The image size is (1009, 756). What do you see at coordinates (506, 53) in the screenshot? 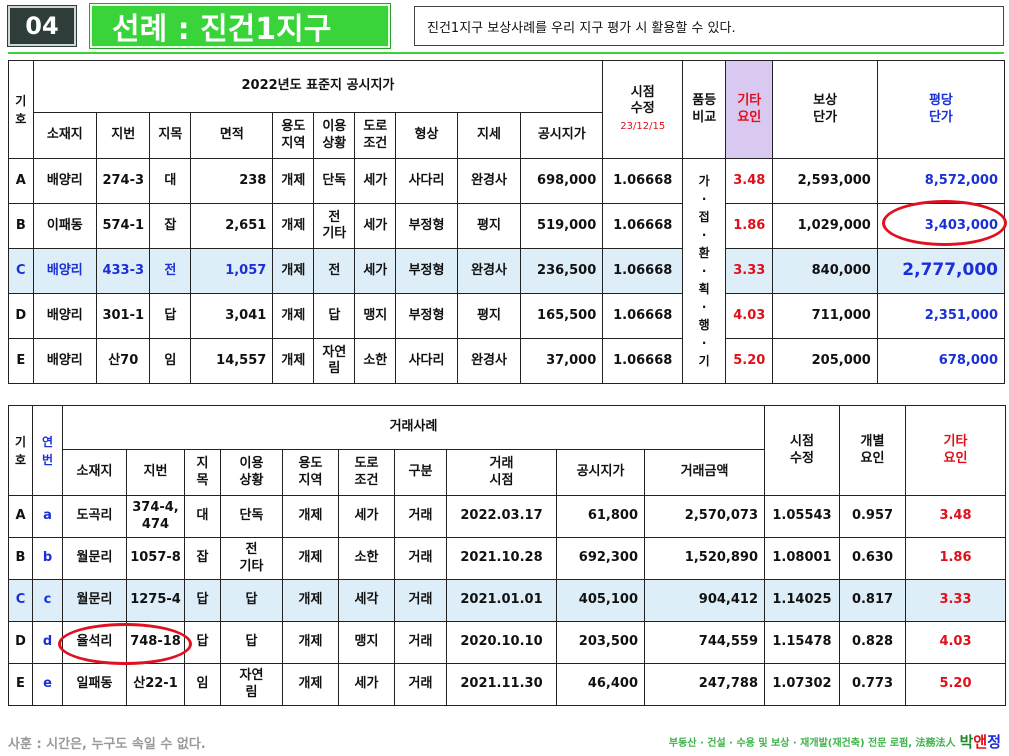
I see `header-divider` at bounding box center [506, 53].